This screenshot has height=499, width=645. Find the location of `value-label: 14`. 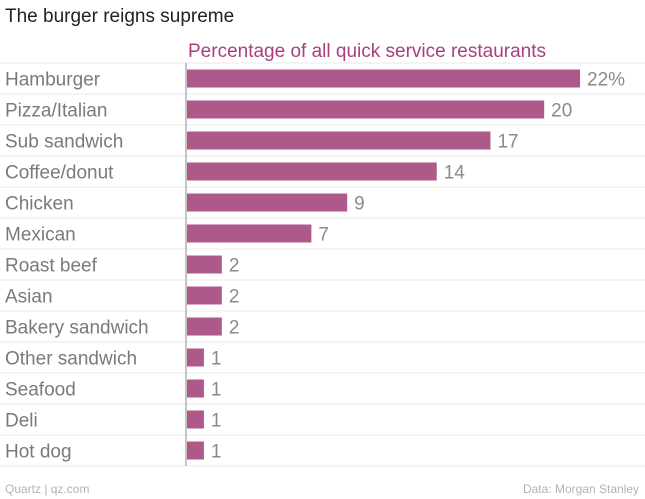

value-label: 14 is located at coordinates (455, 173).